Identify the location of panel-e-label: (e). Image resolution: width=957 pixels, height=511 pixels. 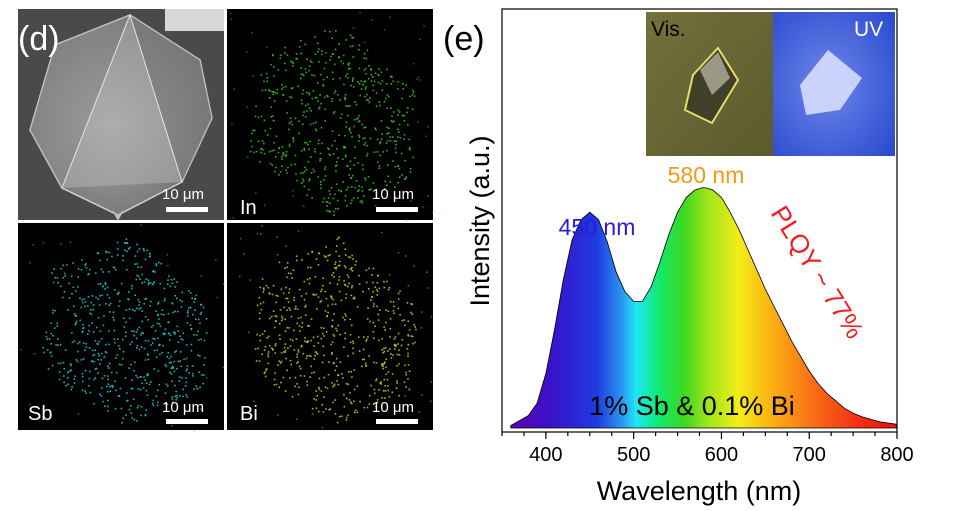
(464, 39).